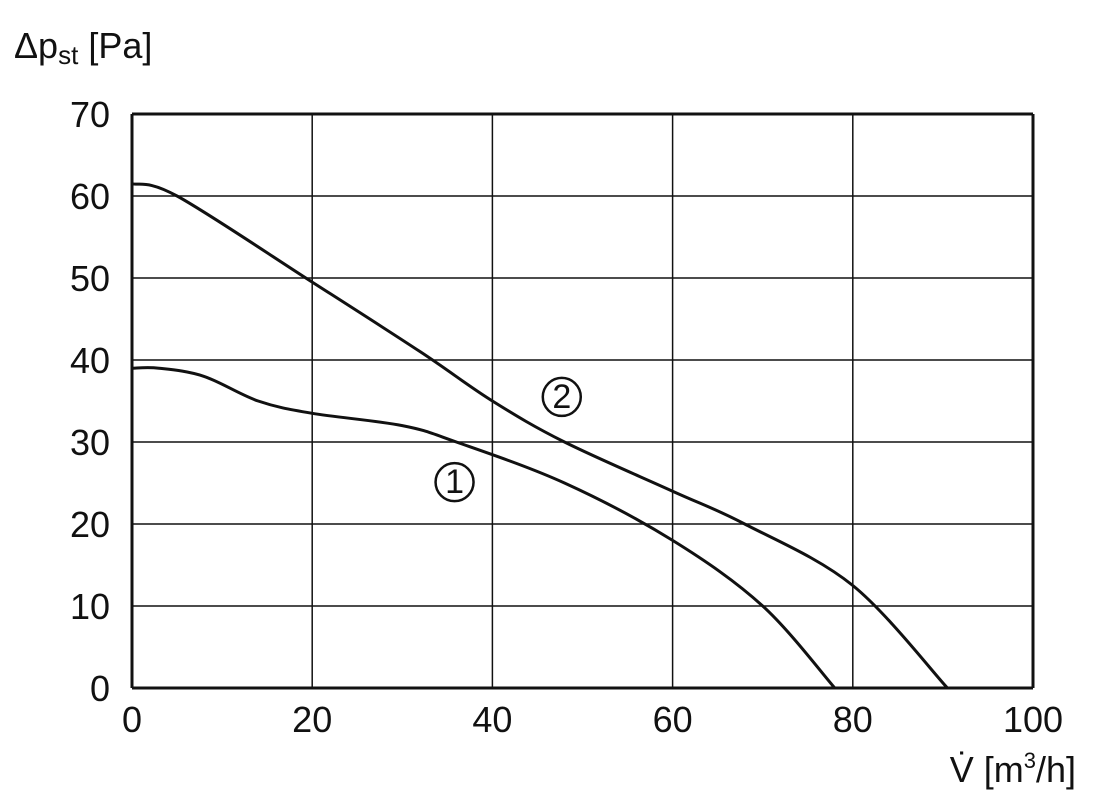 Image resolution: width=1100 pixels, height=803 pixels. What do you see at coordinates (853, 719) in the screenshot?
I see `x-tick-label: 80` at bounding box center [853, 719].